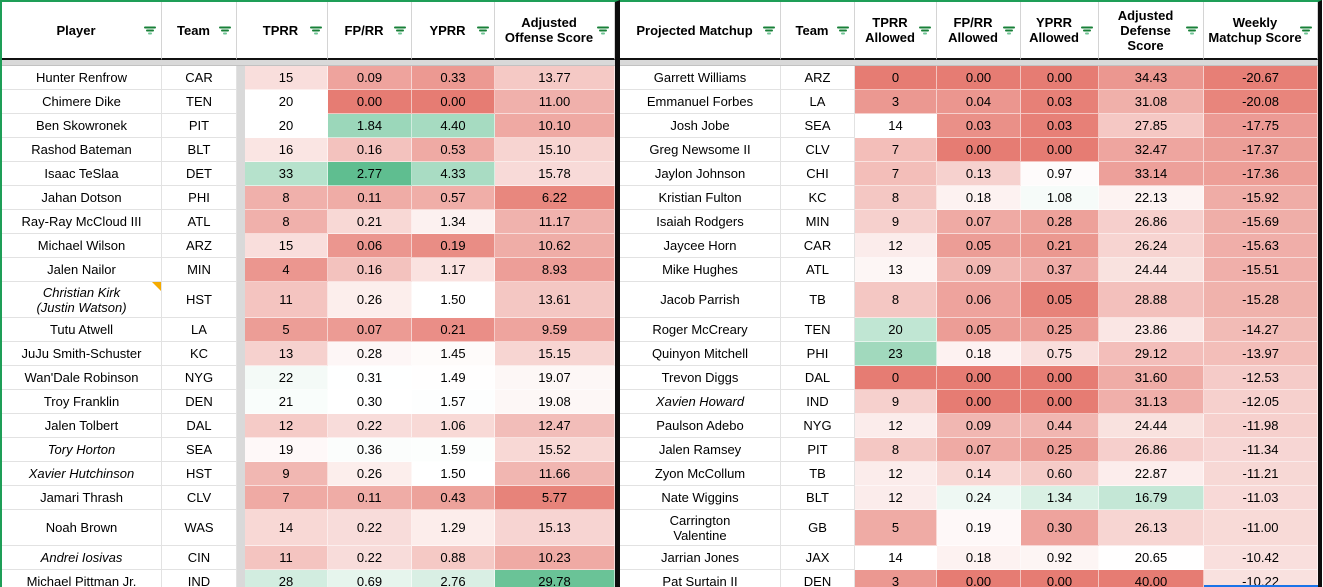 The height and width of the screenshot is (587, 1323). Describe the element at coordinates (370, 102) in the screenshot. I see `cell-fp-rr: 0.00` at that location.